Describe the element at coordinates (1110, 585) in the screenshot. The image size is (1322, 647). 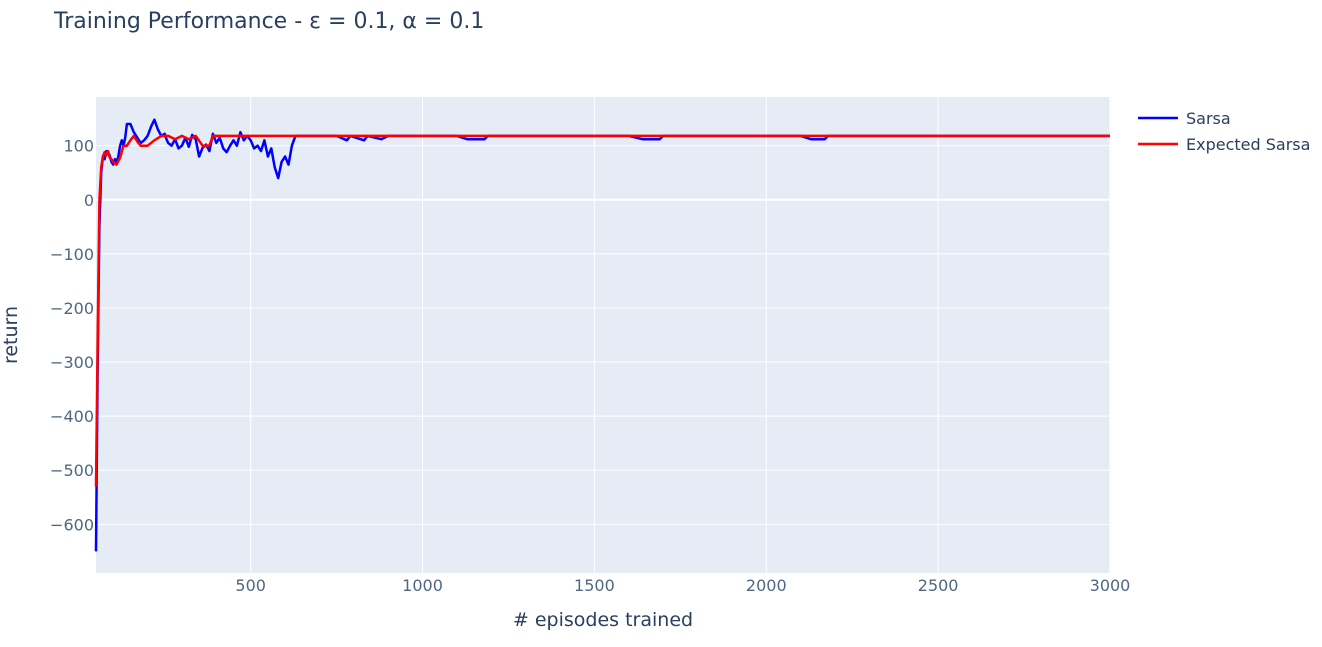
I see `x-tick-label: 3000` at that location.